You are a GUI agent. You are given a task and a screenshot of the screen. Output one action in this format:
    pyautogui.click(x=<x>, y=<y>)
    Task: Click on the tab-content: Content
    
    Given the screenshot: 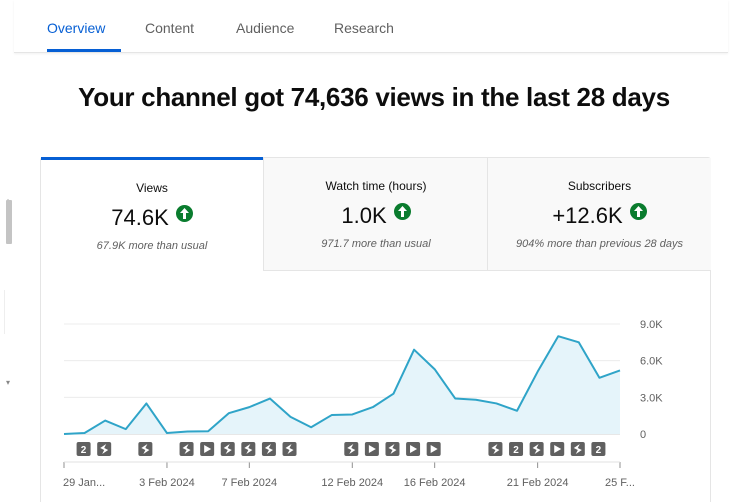 What is the action you would take?
    pyautogui.click(x=170, y=28)
    